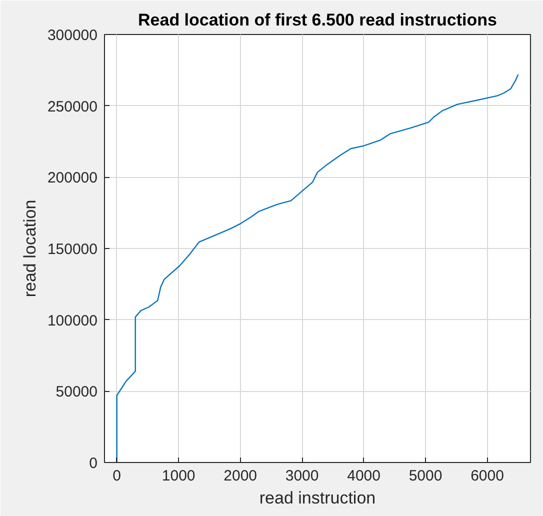 This screenshot has width=543, height=516. What do you see at coordinates (72, 178) in the screenshot?
I see `y-tick-label: 200000` at bounding box center [72, 178].